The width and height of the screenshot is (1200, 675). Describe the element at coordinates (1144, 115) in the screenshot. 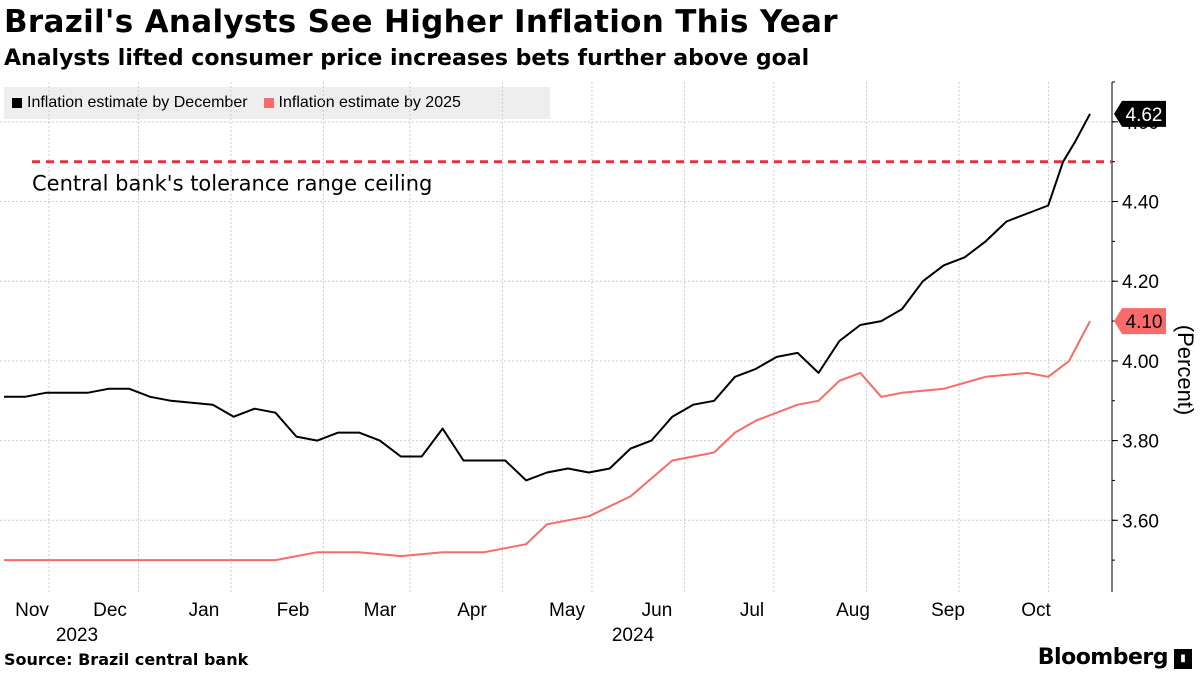

I see `last-value-label-december: 4.62` at that location.